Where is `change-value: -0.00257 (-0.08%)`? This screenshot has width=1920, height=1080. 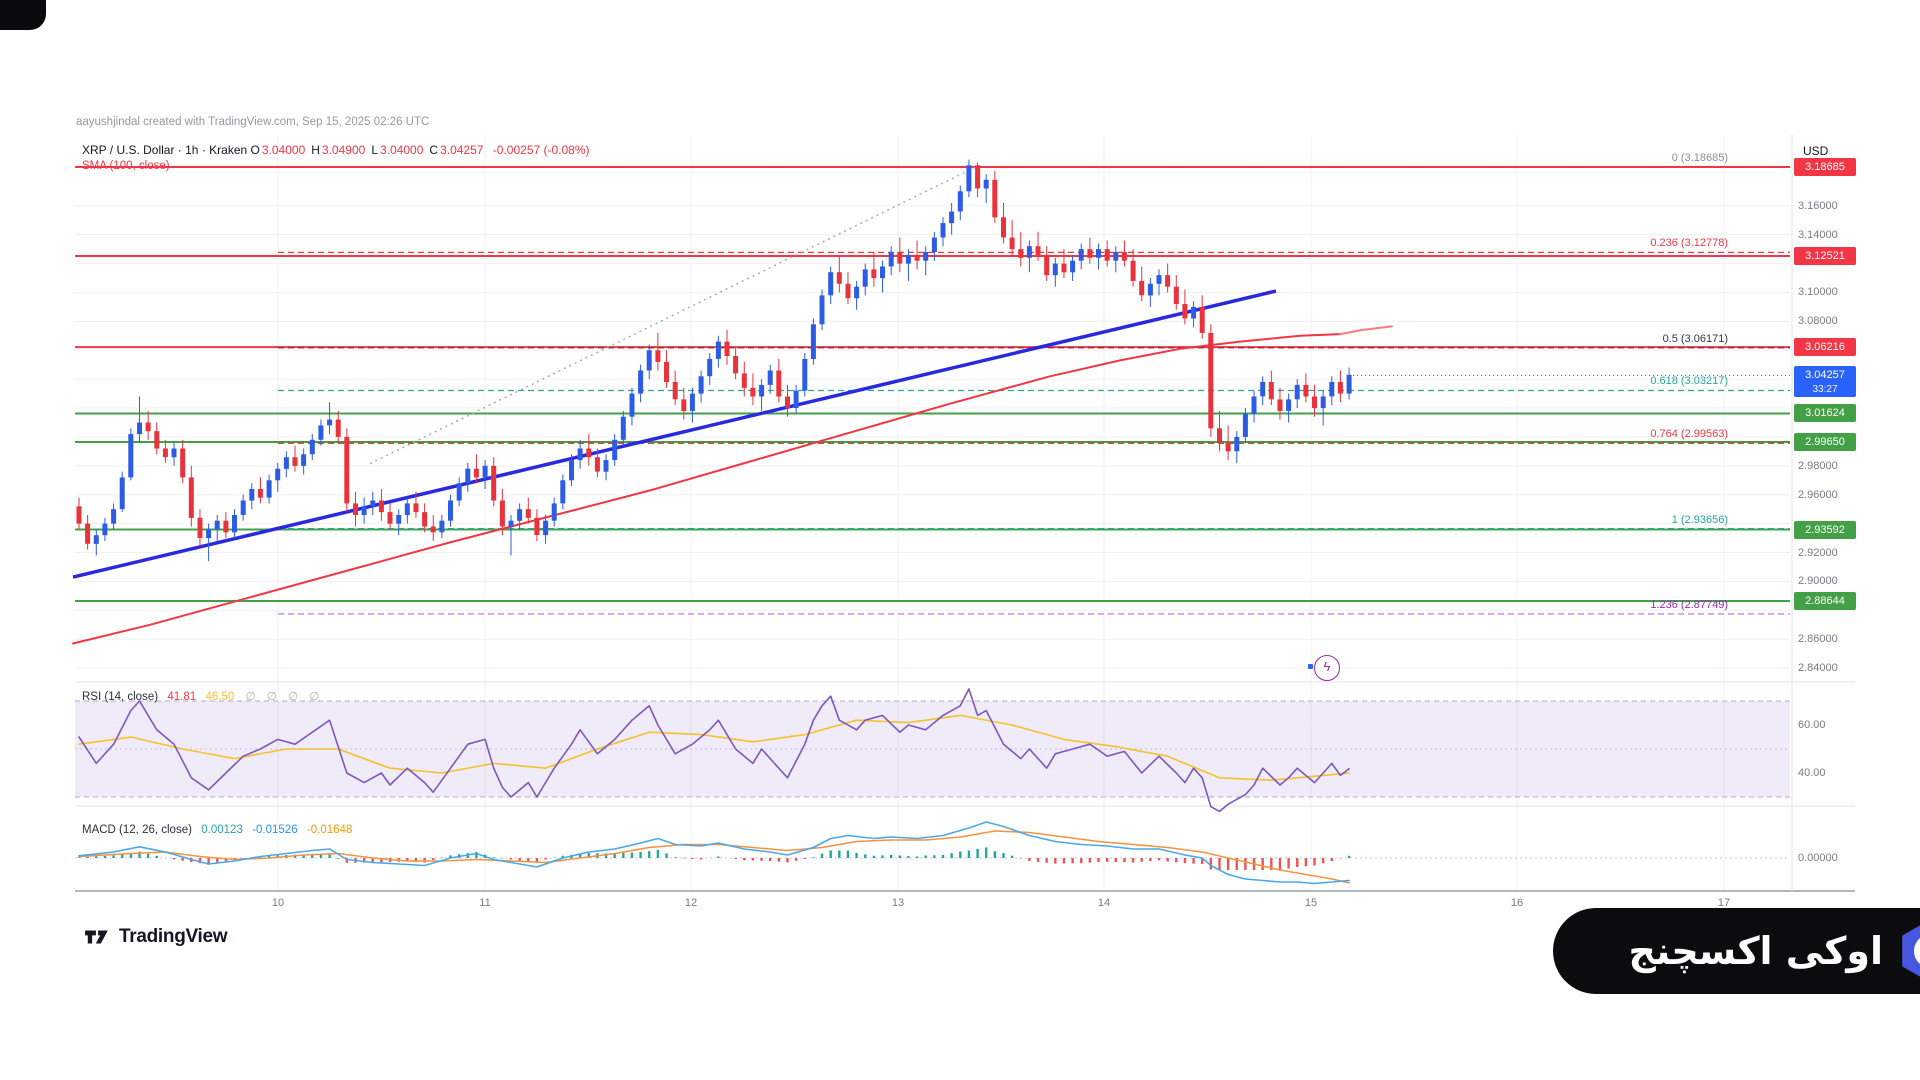
change-value: -0.00257 (-0.08%) is located at coordinates (541, 150).